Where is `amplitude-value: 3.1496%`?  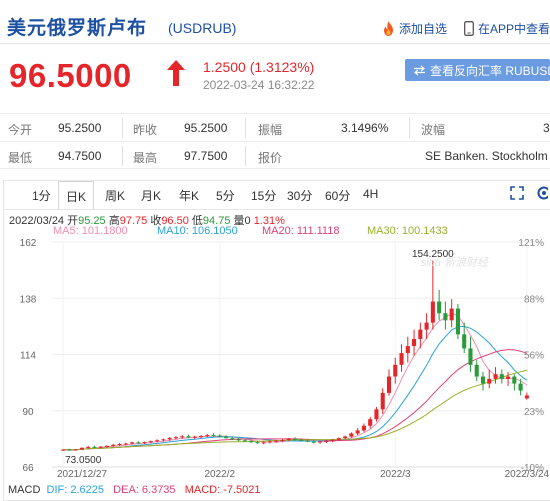 amplitude-value: 3.1496% is located at coordinates (365, 128).